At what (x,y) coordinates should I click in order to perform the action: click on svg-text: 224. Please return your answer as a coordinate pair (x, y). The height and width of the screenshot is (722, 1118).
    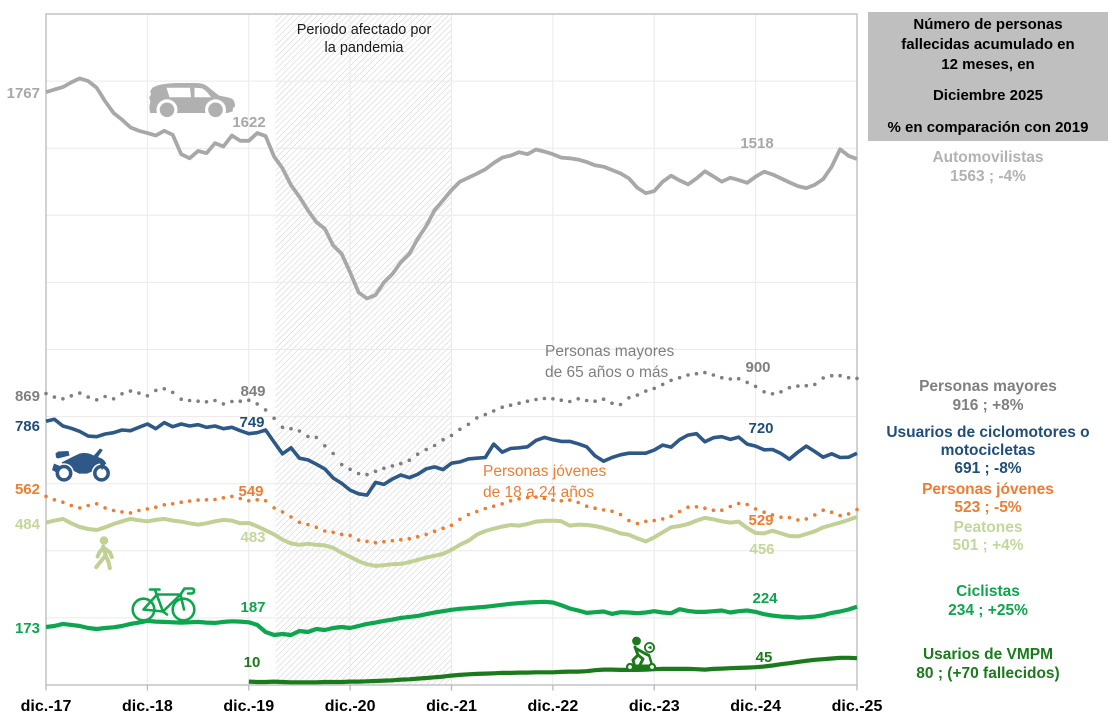
    Looking at the image, I should click on (765, 598).